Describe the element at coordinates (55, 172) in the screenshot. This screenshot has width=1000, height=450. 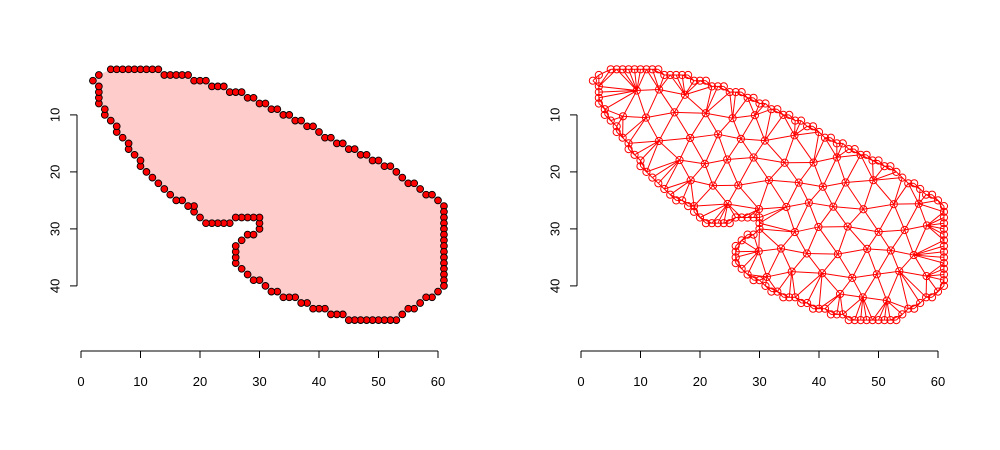
I see `y-tick-label: 20` at that location.